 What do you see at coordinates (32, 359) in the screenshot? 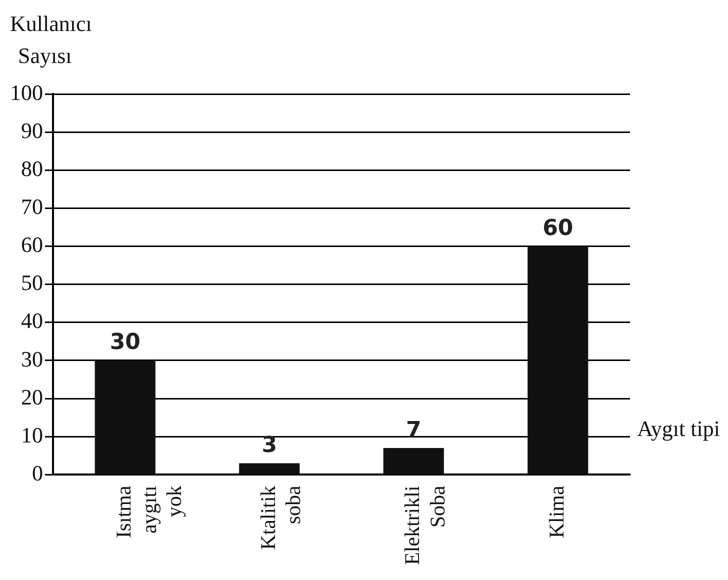
I see `y-tick-label: 30` at bounding box center [32, 359].